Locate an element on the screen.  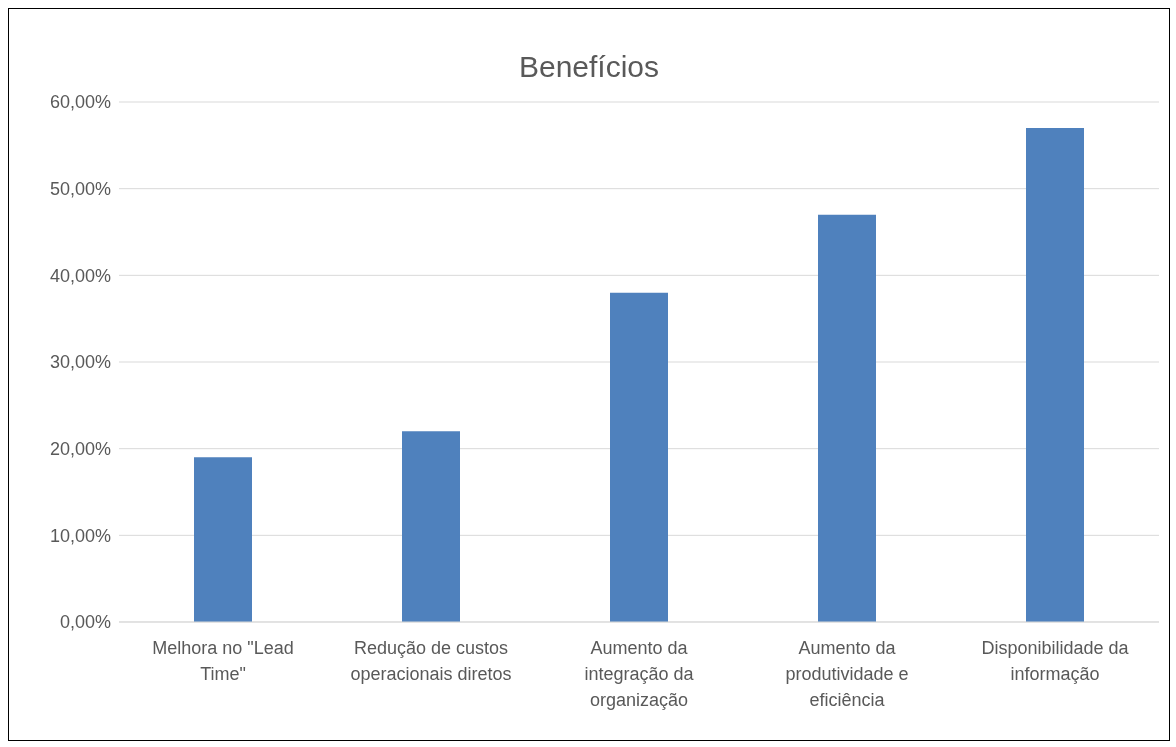
y-tick-label: 30,00% is located at coordinates (80, 362).